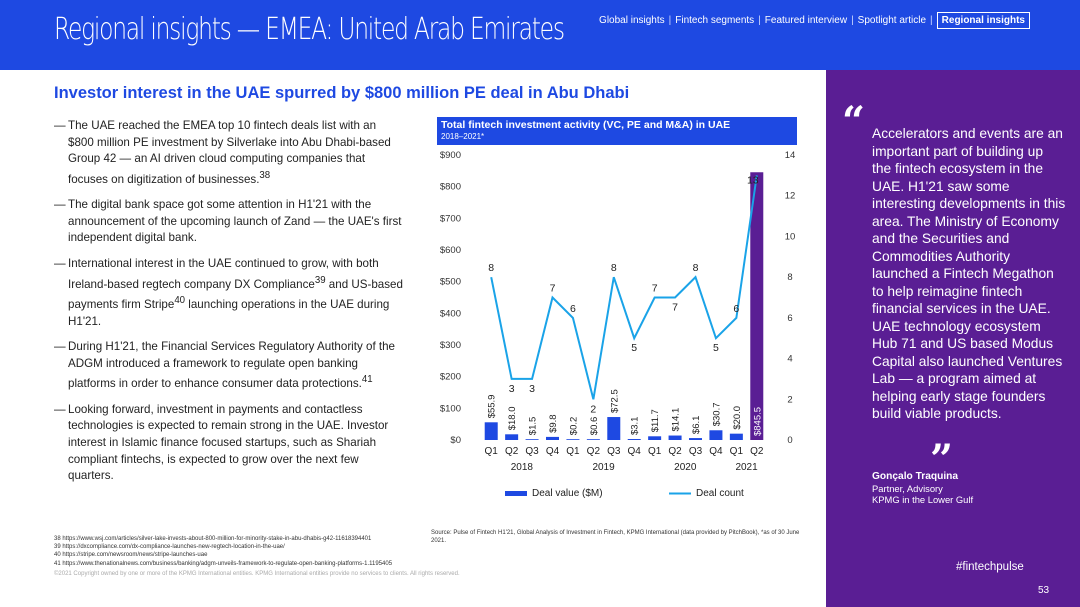 This screenshot has height=607, width=1080. I want to click on bar-value-label: $30.7, so click(716, 414).